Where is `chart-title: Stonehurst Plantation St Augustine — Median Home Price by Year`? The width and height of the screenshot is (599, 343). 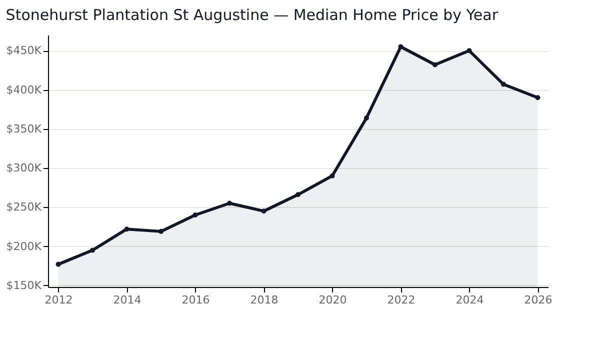 chart-title: Stonehurst Plantation St Augustine — Median Home Price by Year is located at coordinates (252, 15).